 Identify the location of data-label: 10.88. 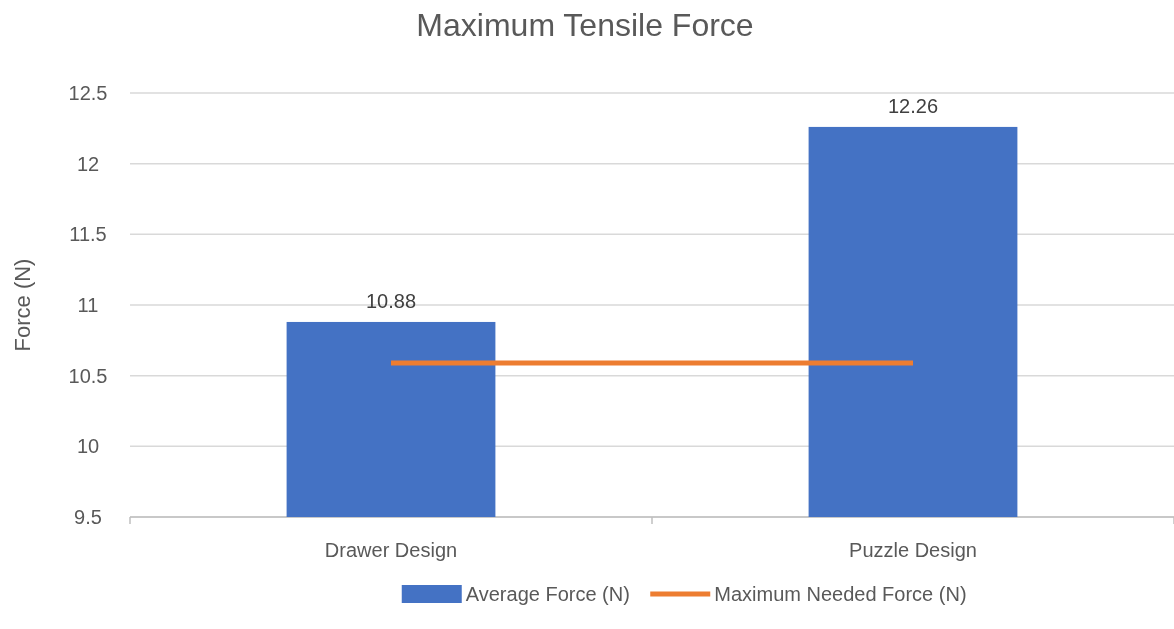
(391, 300).